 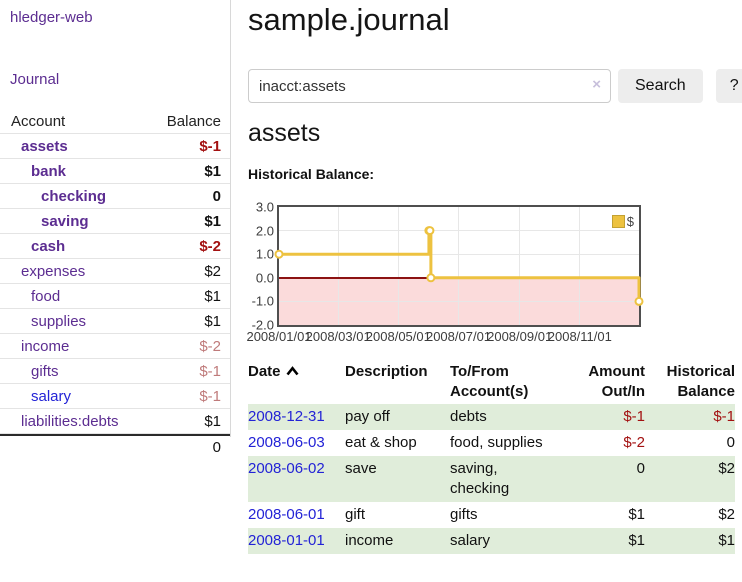 I want to click on register-header-accounts: To/From Account(s), so click(x=489, y=381).